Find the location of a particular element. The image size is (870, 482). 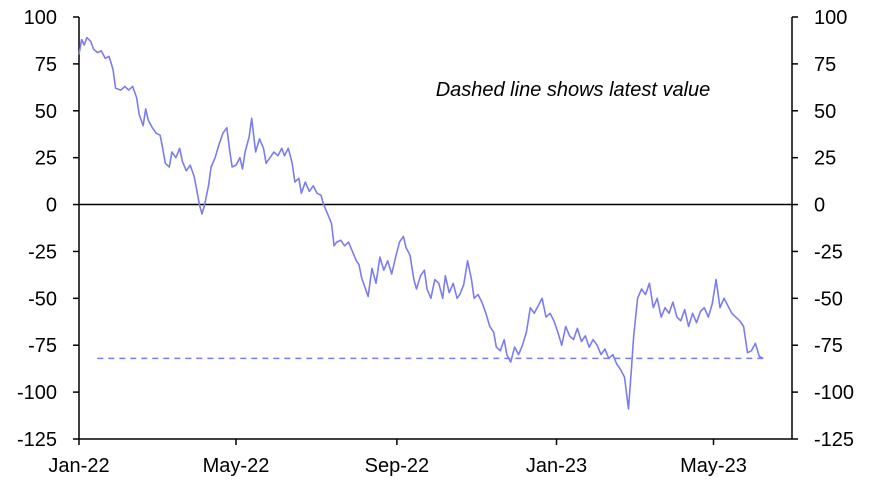

left-y-tick-label: -100 is located at coordinates (37, 393).